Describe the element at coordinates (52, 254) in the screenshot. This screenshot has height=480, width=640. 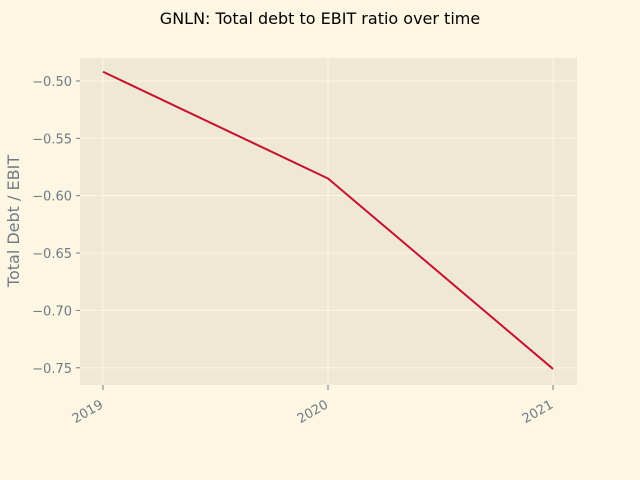
I see `y-tick-label: −0.65` at that location.